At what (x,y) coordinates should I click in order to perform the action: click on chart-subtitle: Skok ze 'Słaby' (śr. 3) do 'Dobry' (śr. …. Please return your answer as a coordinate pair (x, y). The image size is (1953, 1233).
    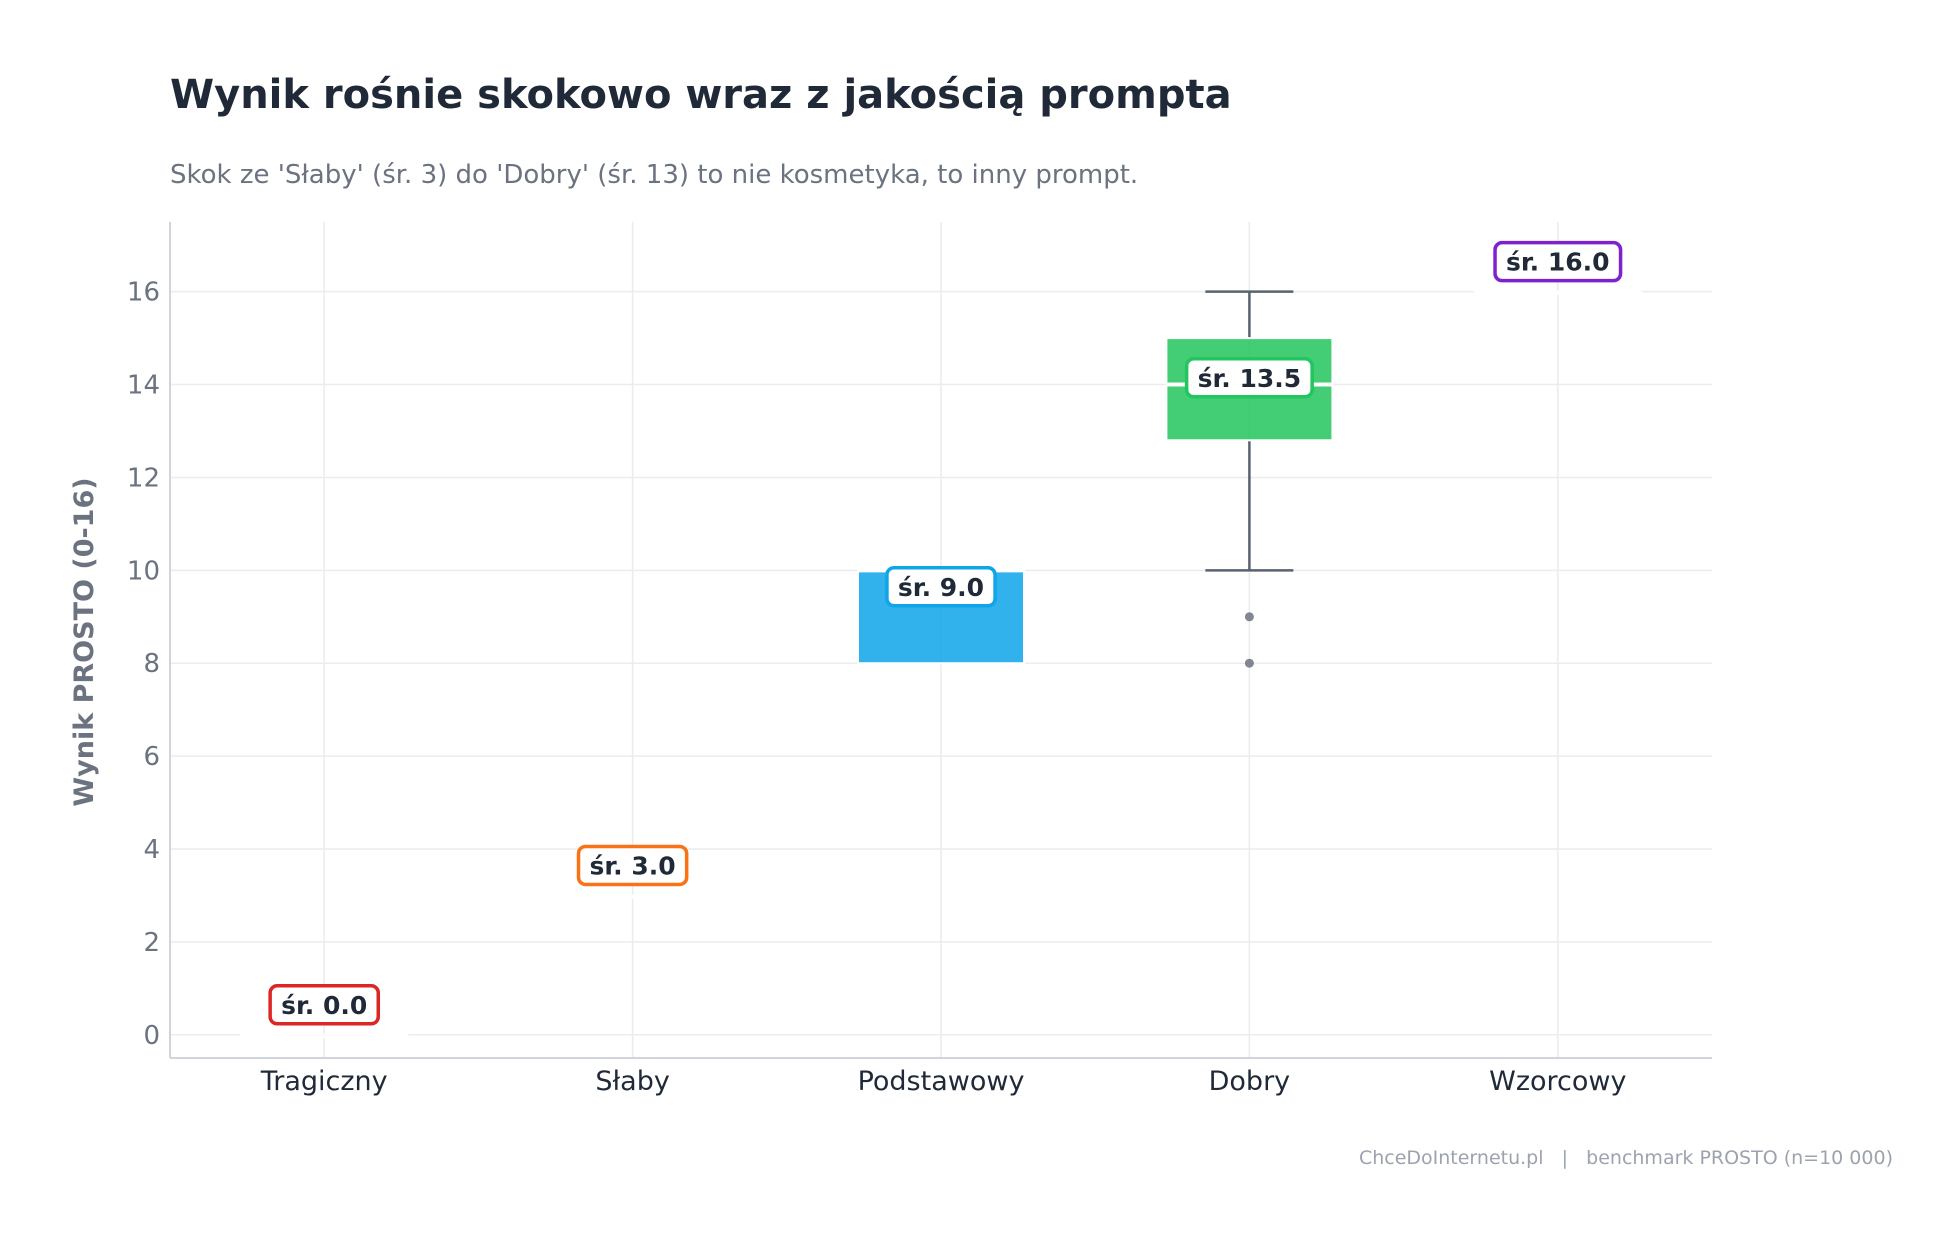
    Looking at the image, I should click on (654, 175).